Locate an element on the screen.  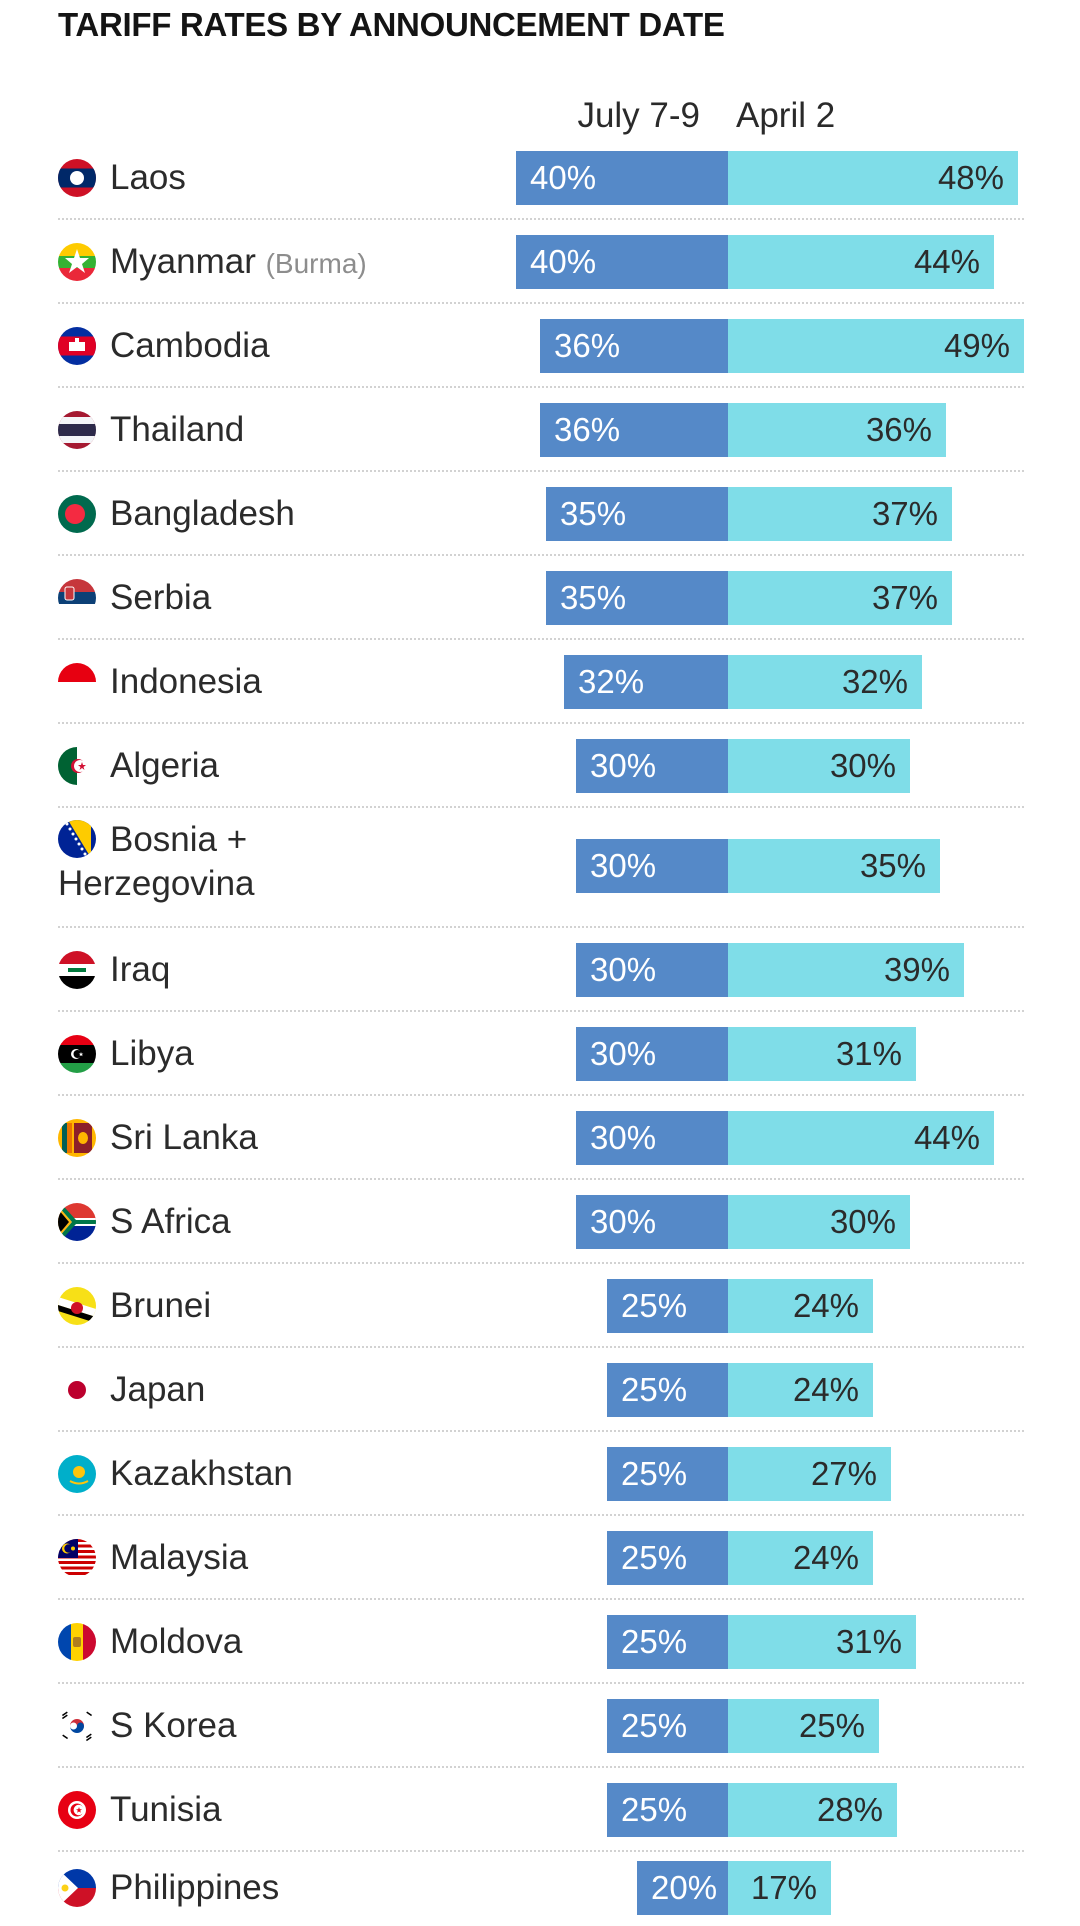
country-label: Moldova is located at coordinates (176, 1642).